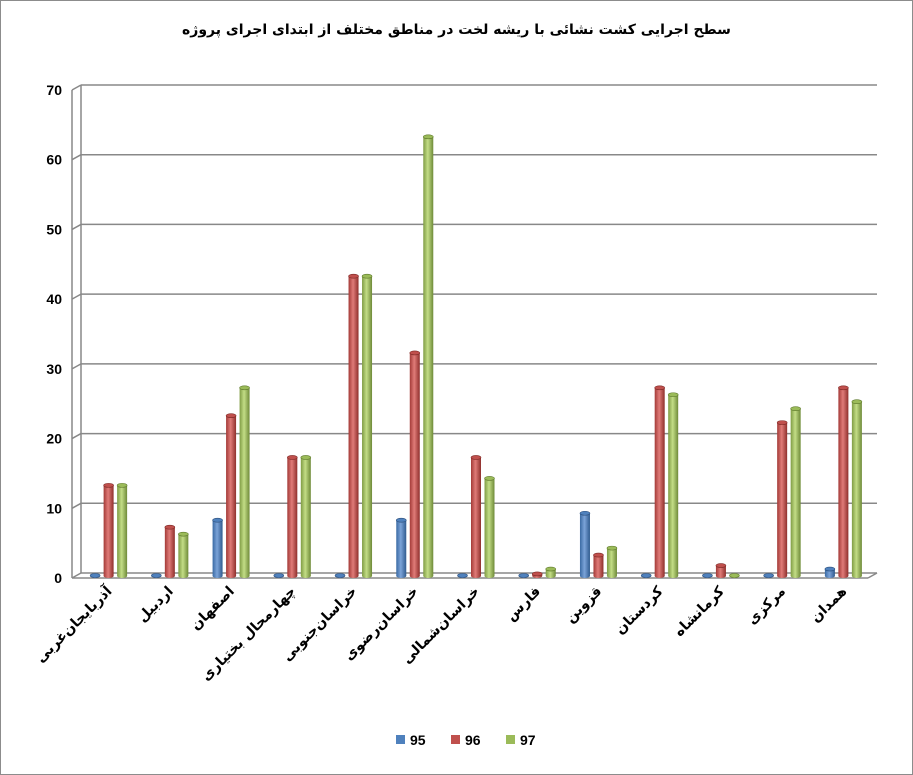 The image size is (913, 775). What do you see at coordinates (872, 575) in the screenshot?
I see `x-axis-depth` at bounding box center [872, 575].